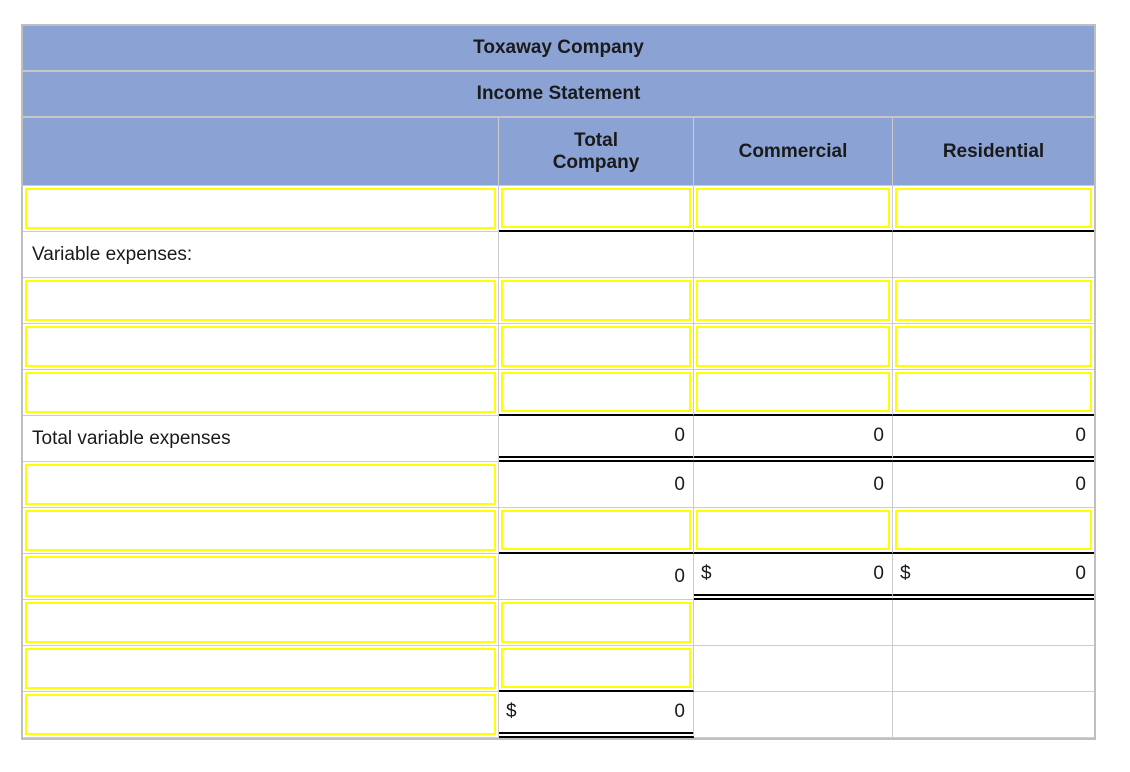  I want to click on table-row: $ 0, so click(558, 715).